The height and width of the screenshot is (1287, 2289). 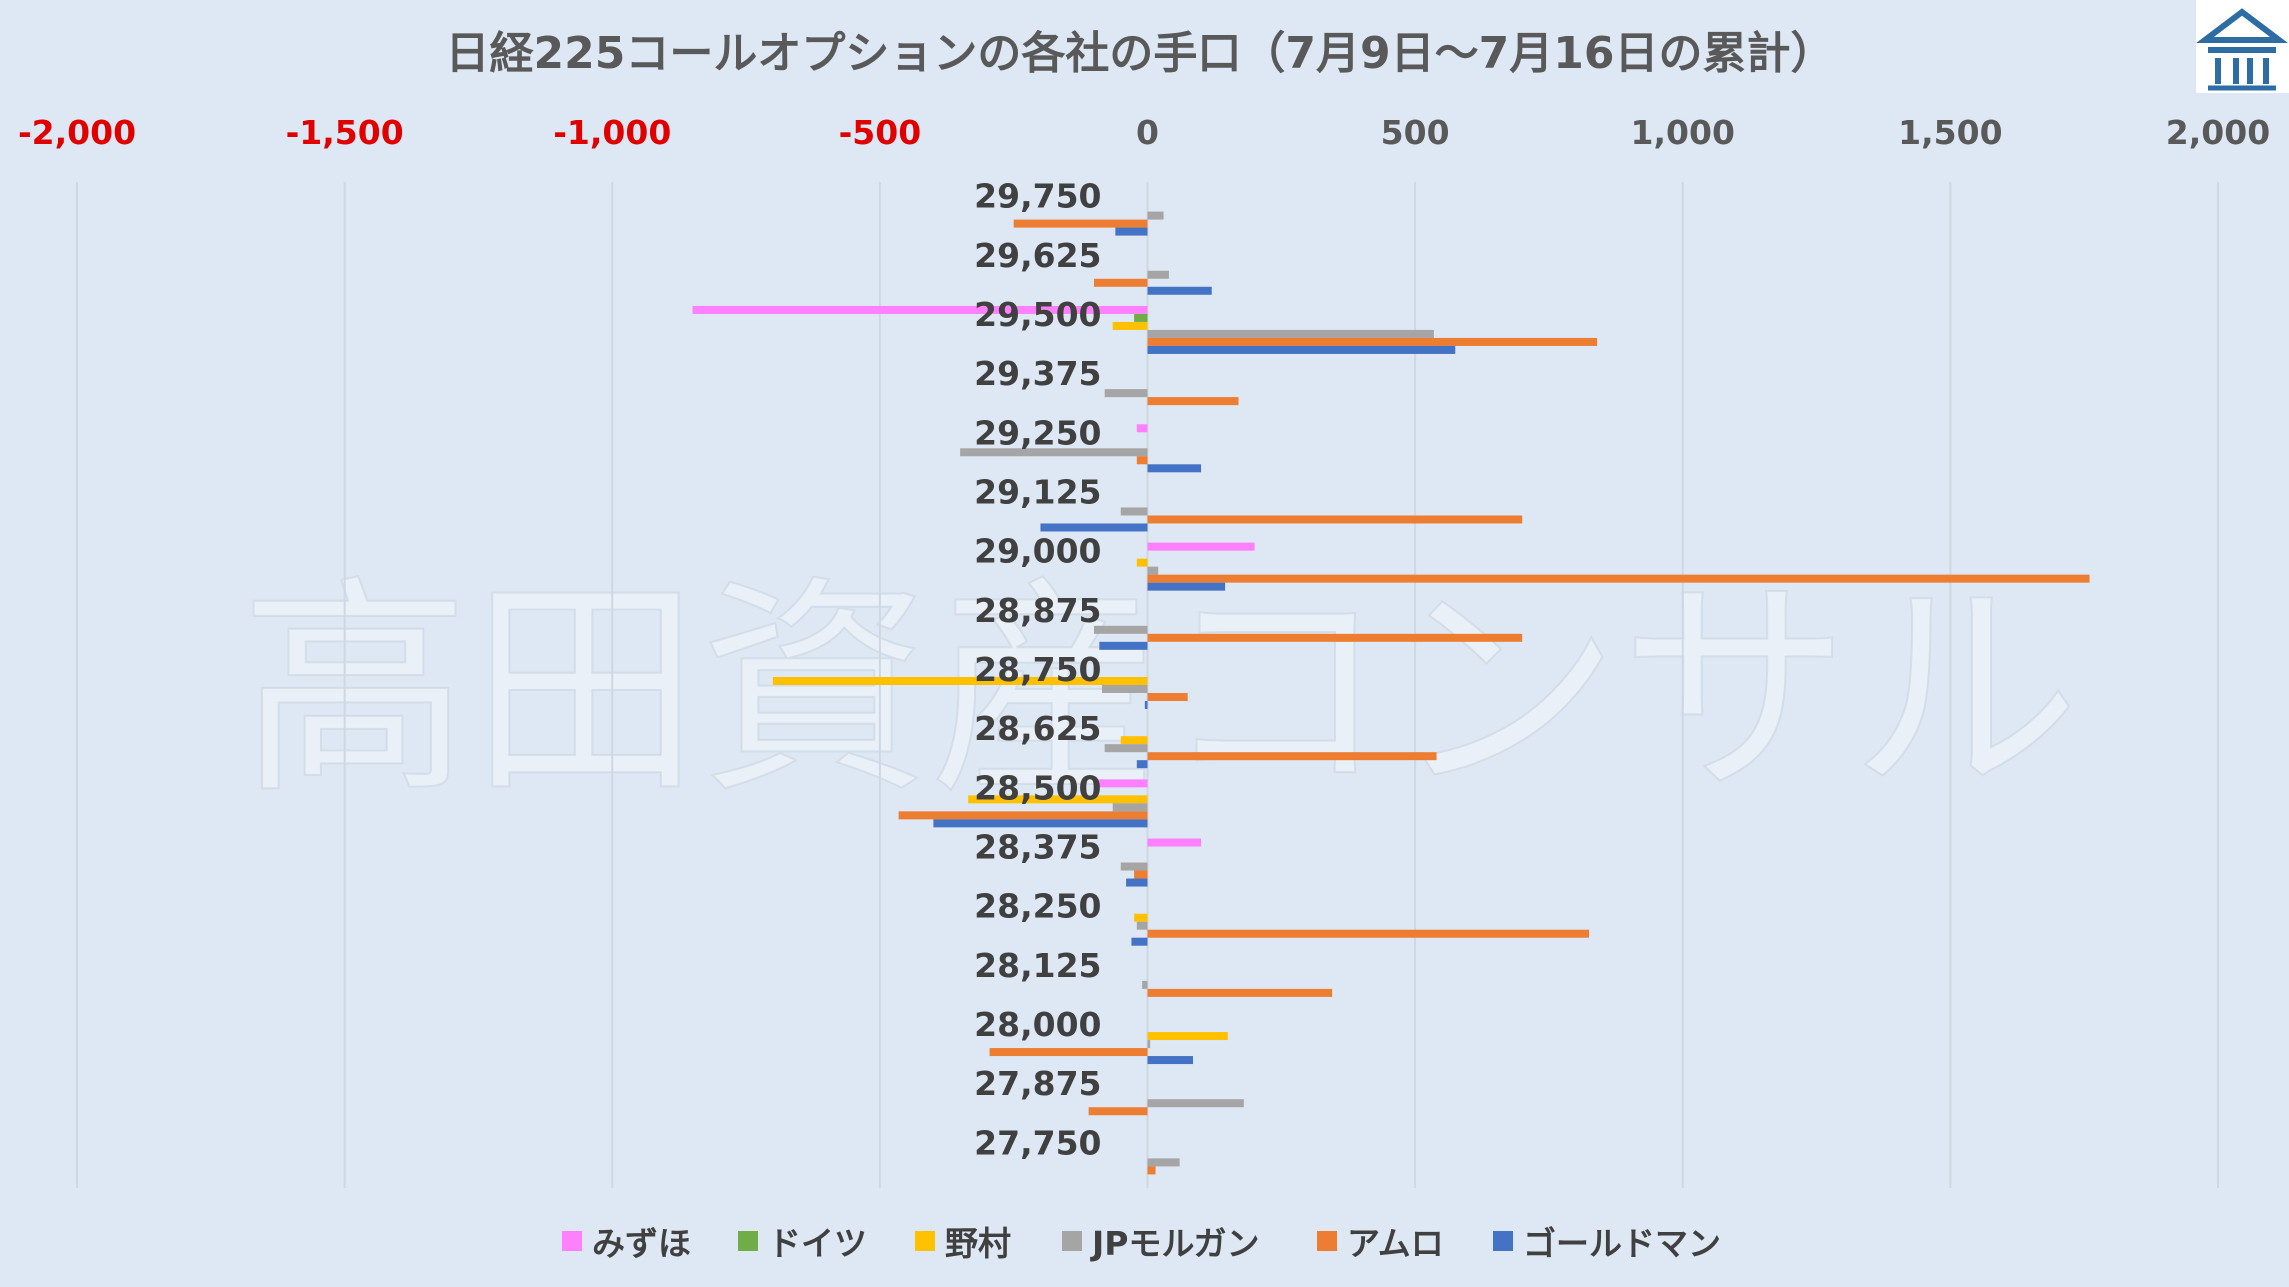 What do you see at coordinates (1147, 132) in the screenshot?
I see `x-tick-label: 0` at bounding box center [1147, 132].